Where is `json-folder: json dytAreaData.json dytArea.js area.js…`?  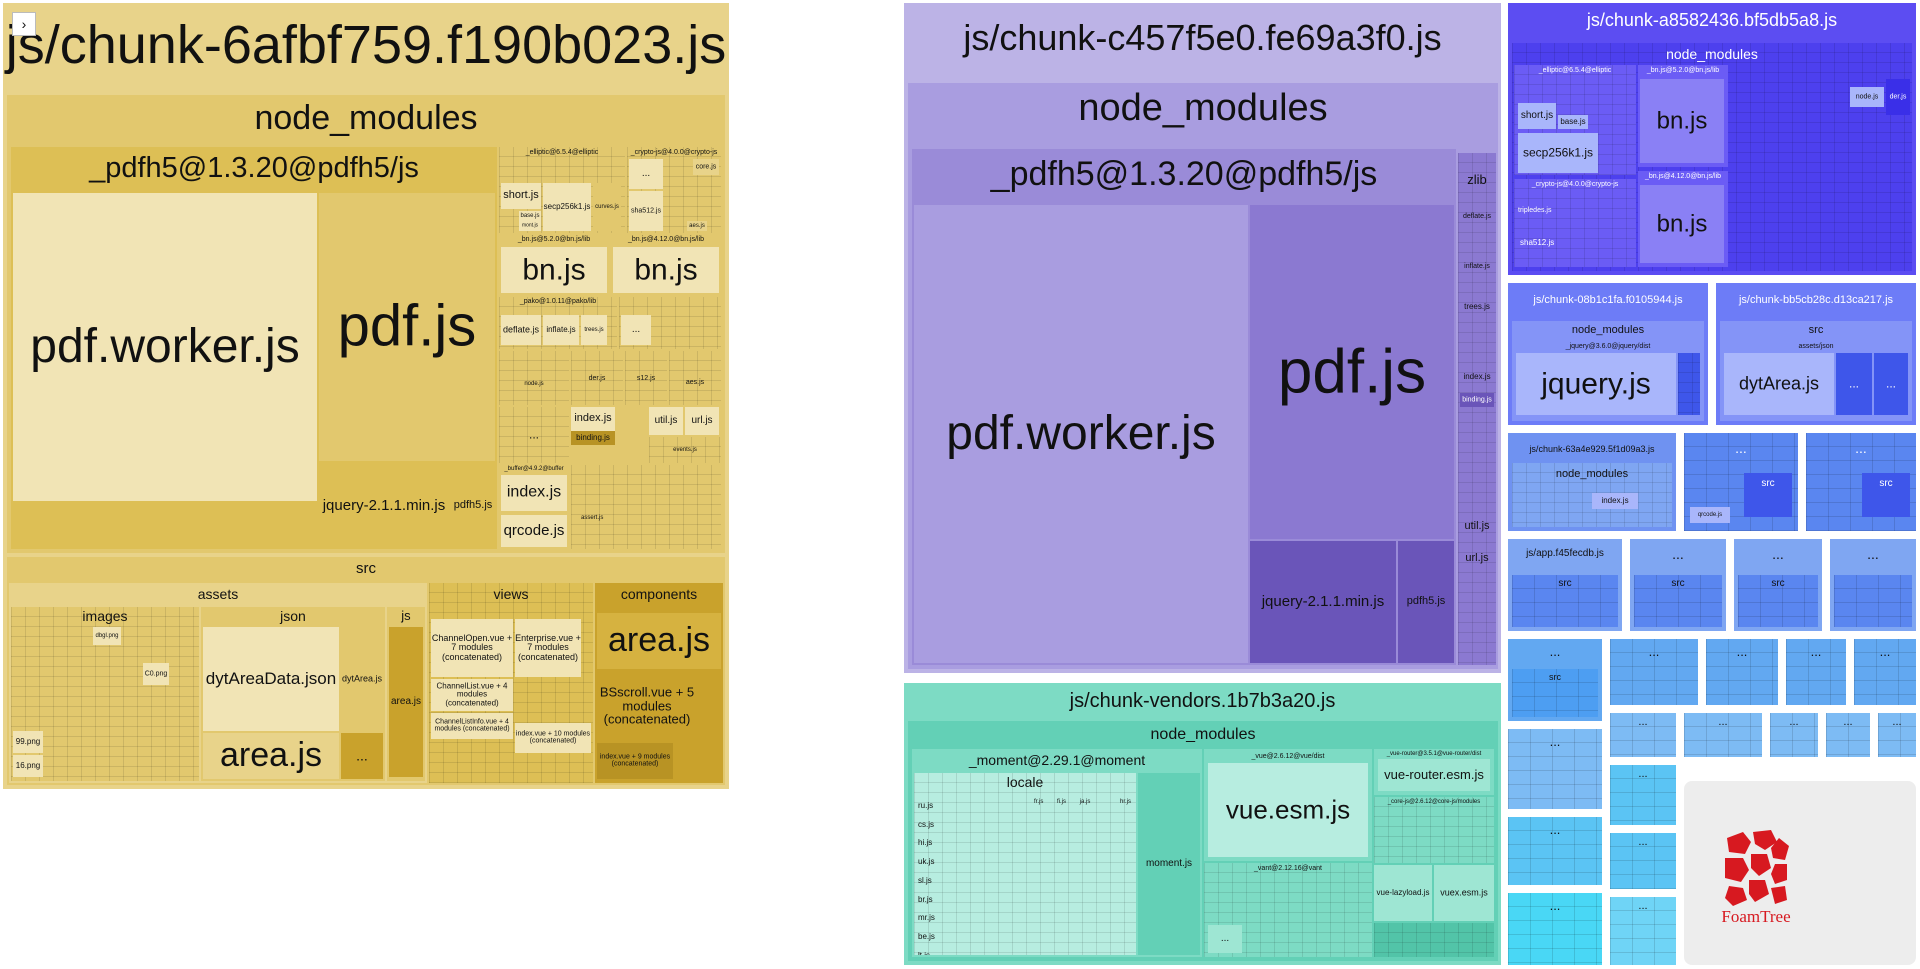
json-folder: json dytAreaData.json dytArea.js area.js… is located at coordinates (293, 694).